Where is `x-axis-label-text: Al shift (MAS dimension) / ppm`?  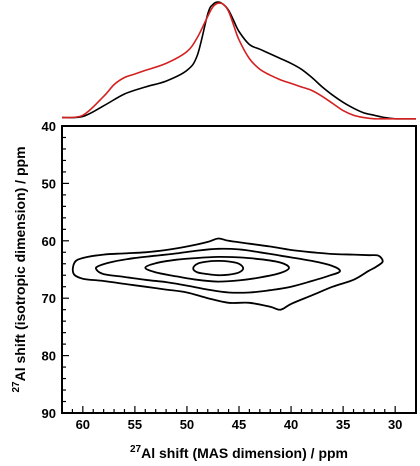 x-axis-label-text: Al shift (MAS dimension) / ppm is located at coordinates (244, 453).